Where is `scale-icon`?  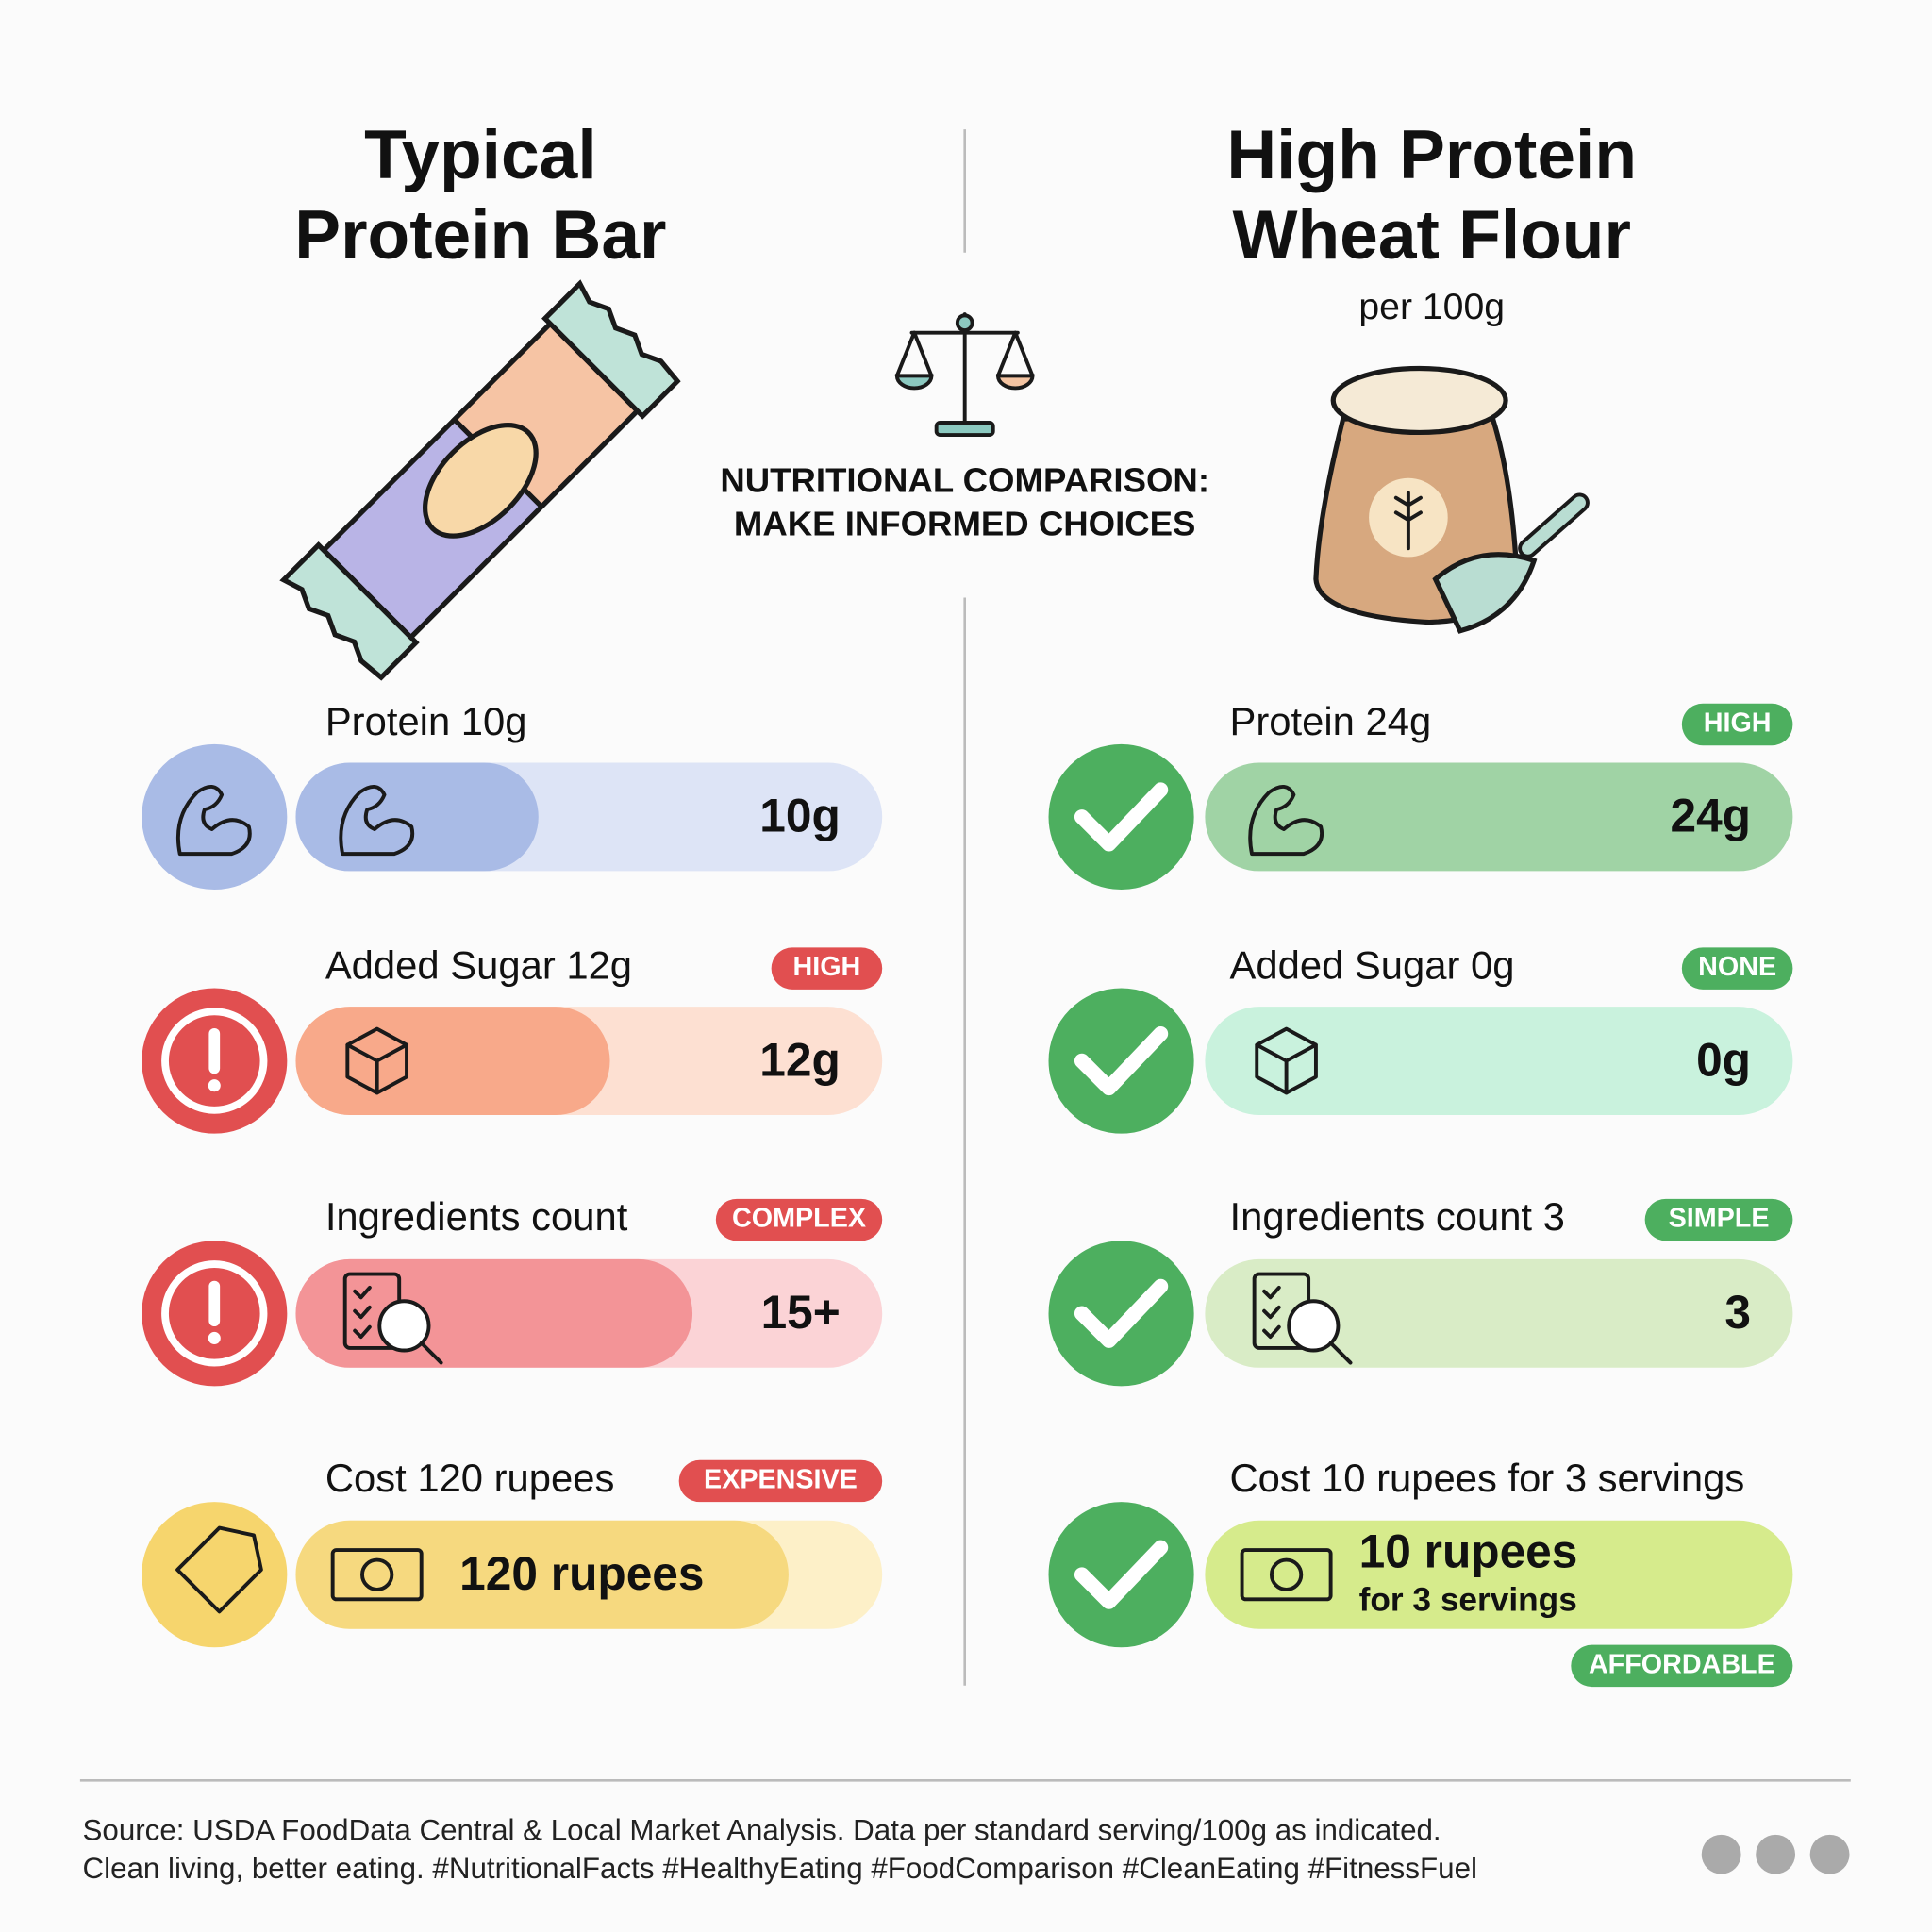
scale-icon is located at coordinates (964, 375).